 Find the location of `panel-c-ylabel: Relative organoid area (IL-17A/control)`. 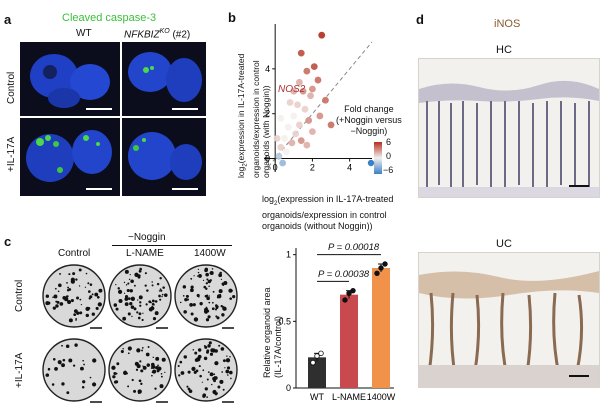

panel-c-ylabel: Relative organoid area (IL-17A/control) is located at coordinates (273, 332).